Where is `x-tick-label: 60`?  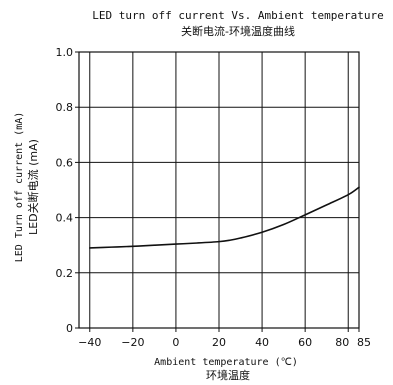 x-tick-label: 60 is located at coordinates (305, 342).